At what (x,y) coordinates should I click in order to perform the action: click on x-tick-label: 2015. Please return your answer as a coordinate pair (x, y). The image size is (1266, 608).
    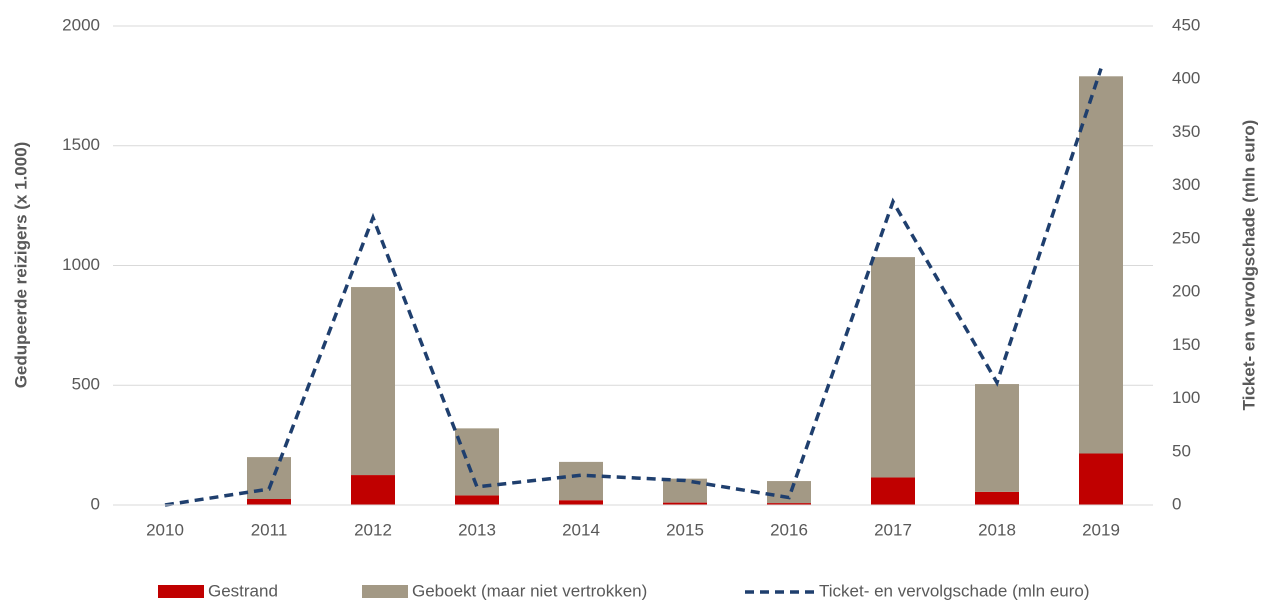
    Looking at the image, I should click on (685, 529).